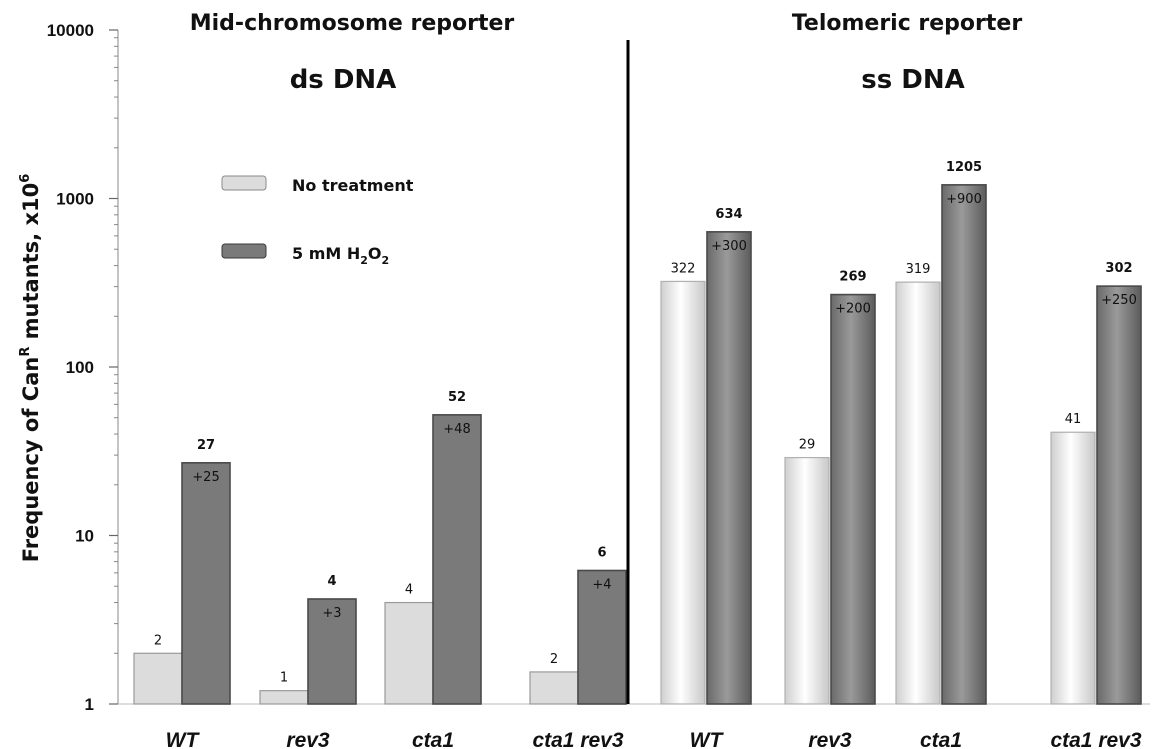  I want to click on y-tick-label: 10000, so click(70, 30).